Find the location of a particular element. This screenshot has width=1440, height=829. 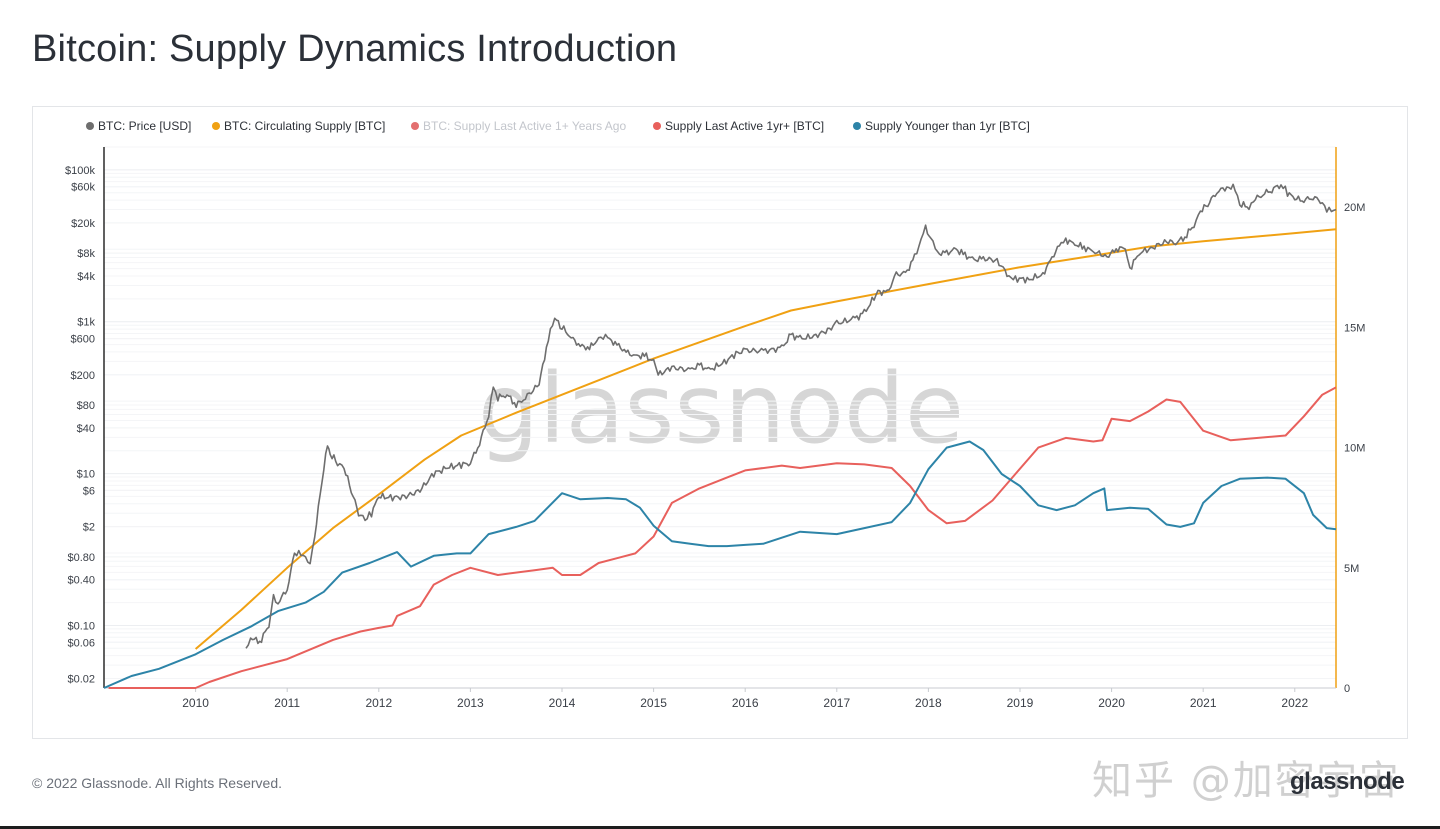

y-right-tick-label: 5M is located at coordinates (1351, 569).